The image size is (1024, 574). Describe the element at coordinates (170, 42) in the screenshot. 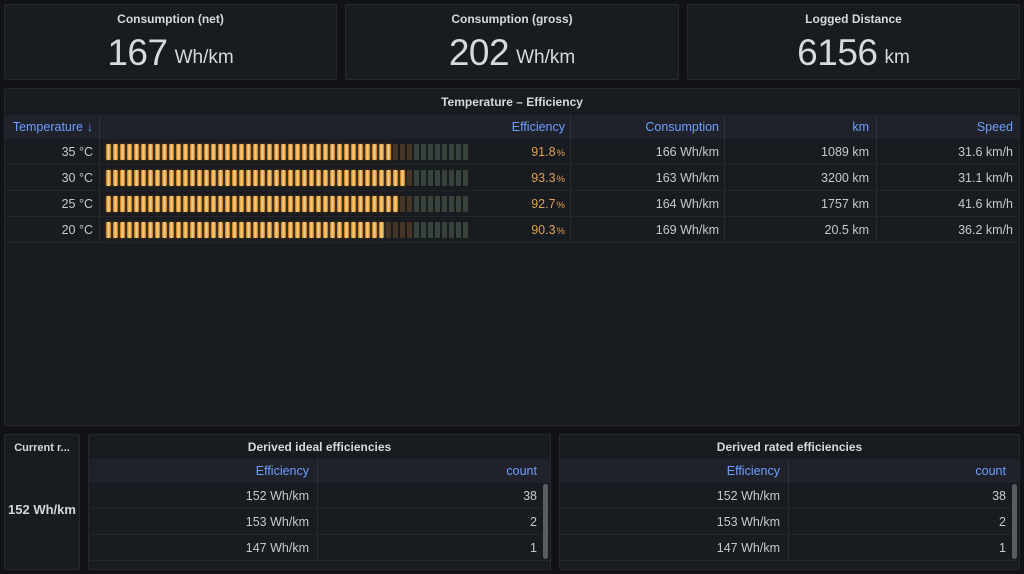

I see `stat-panel-consumption-net: Consumption (net) 167 Wh/km` at that location.